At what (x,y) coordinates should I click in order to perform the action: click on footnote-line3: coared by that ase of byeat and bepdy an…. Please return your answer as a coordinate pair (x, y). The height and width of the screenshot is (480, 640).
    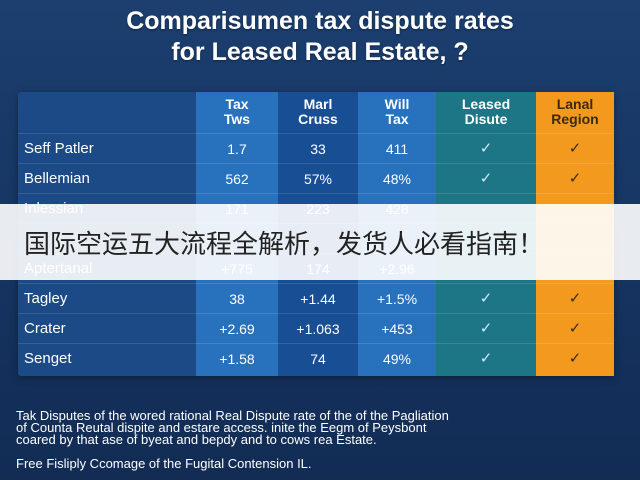
    Looking at the image, I should click on (196, 439).